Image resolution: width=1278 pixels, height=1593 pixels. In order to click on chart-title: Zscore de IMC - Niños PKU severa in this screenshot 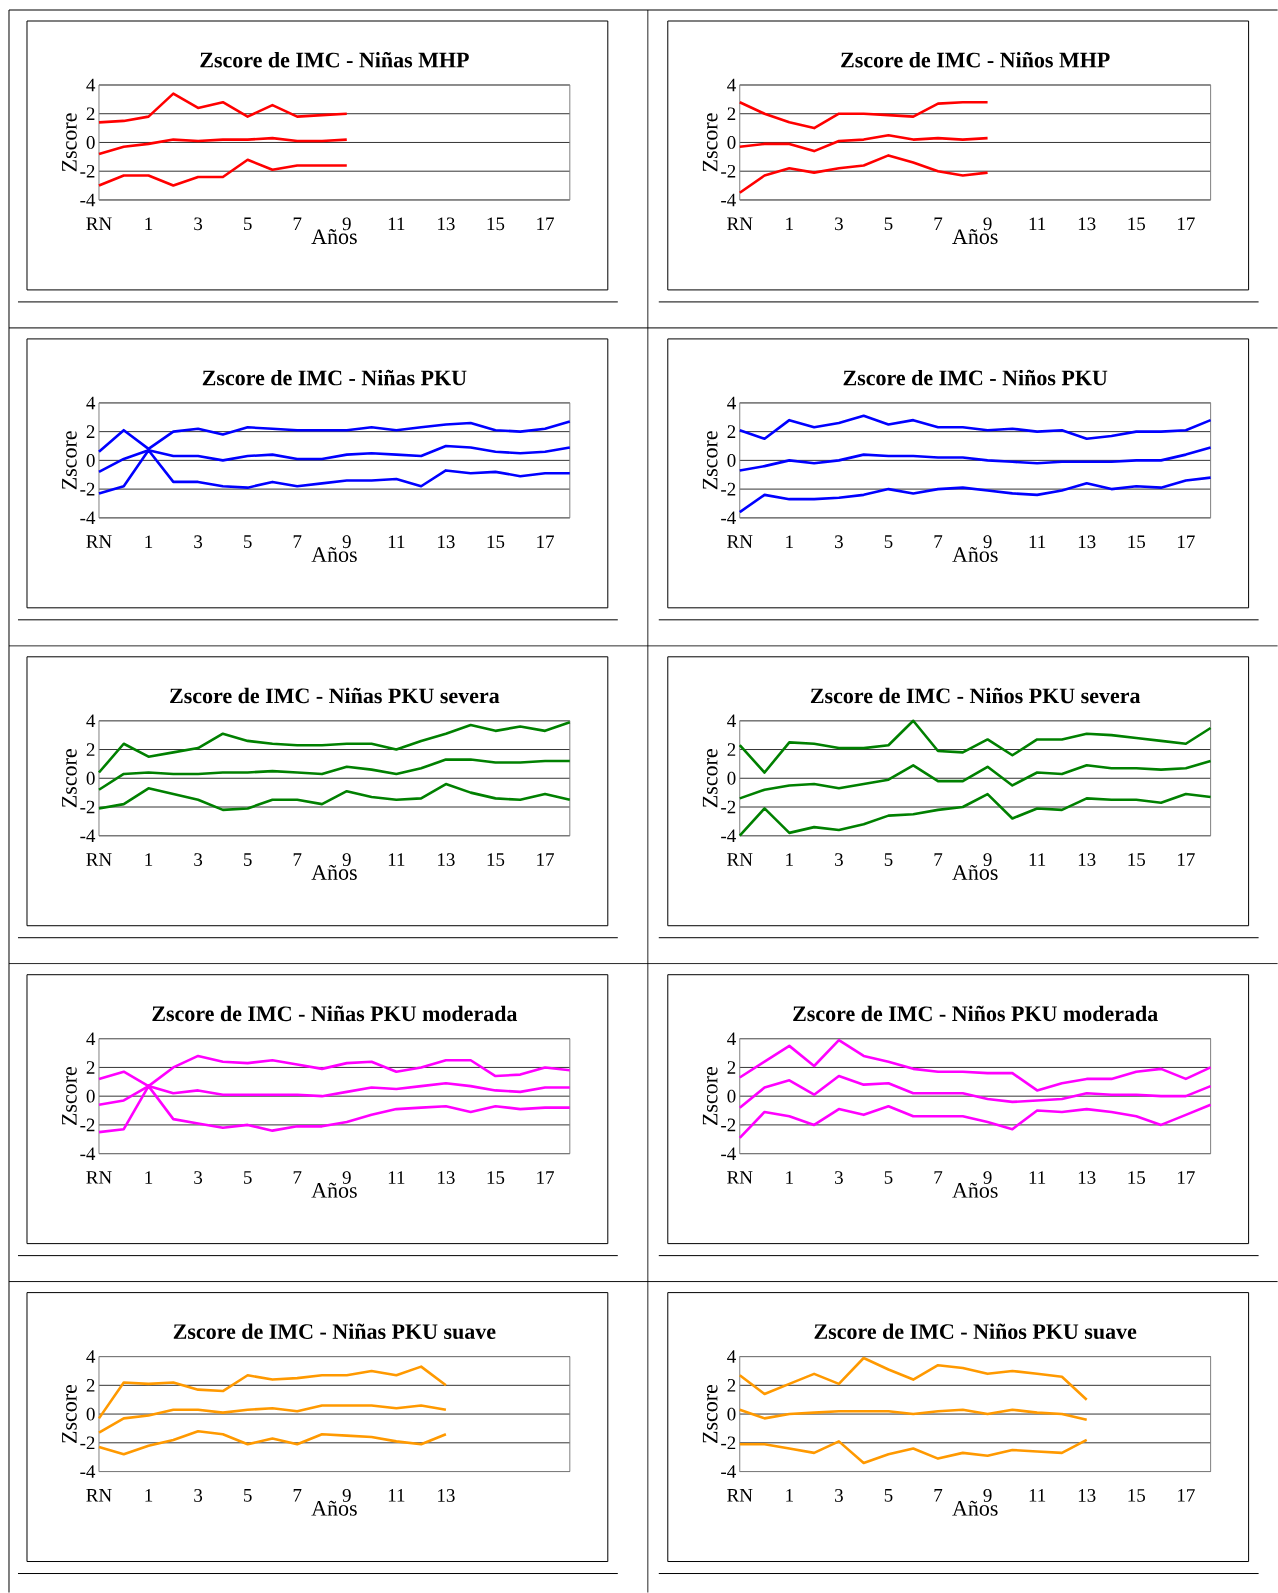, I will do `click(975, 695)`.